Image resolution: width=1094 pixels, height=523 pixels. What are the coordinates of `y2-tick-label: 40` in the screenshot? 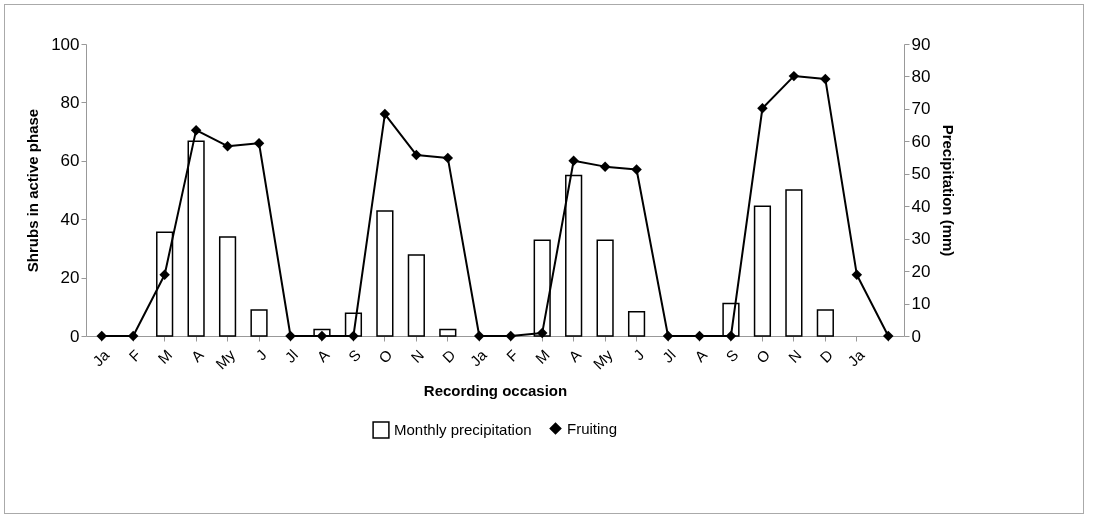 It's located at (921, 206).